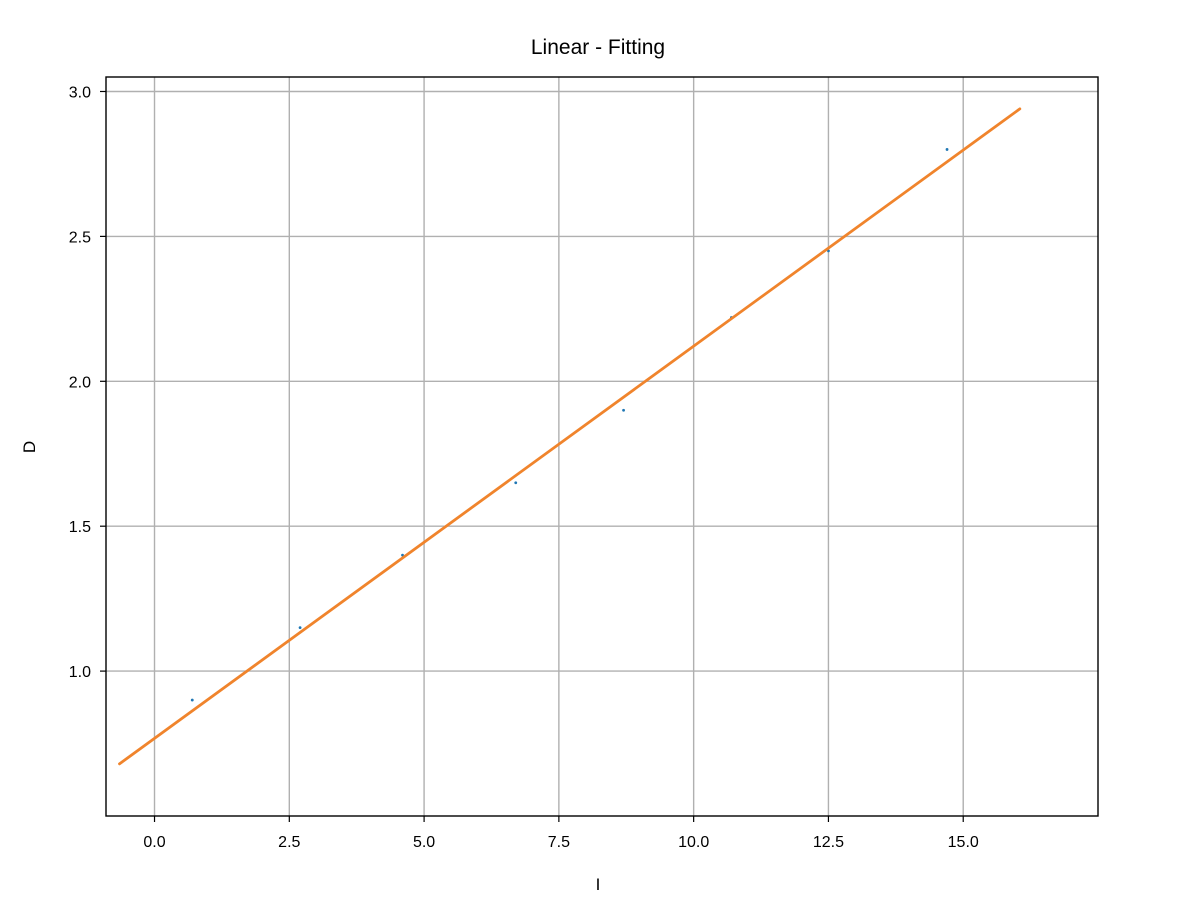 The image size is (1186, 914). I want to click on x-tick-label: 2.5, so click(289, 842).